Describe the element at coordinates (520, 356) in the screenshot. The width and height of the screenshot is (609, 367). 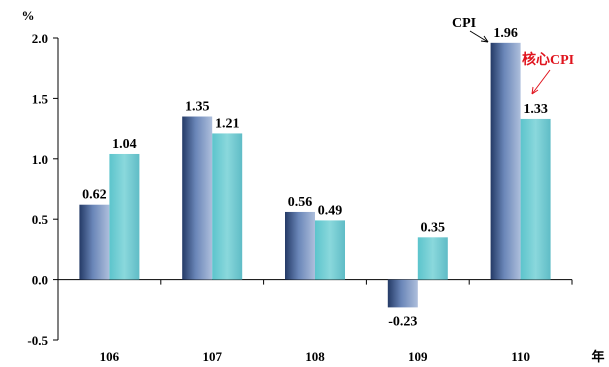
I see `x-tick-label: 110` at that location.